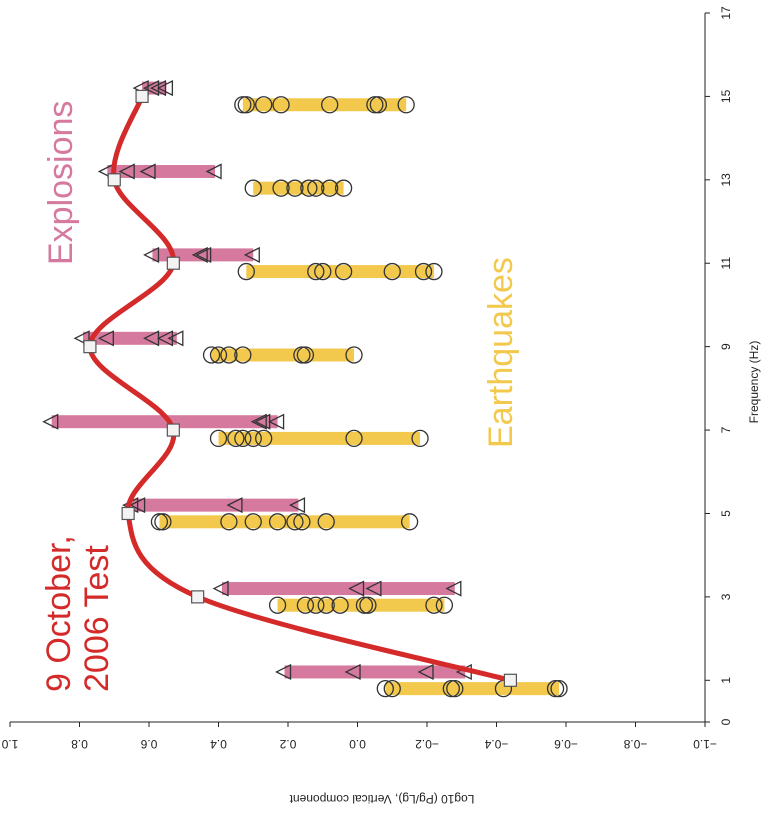  Describe the element at coordinates (501, 352) in the screenshot. I see `earthquakes-label: Earthquakes` at that location.